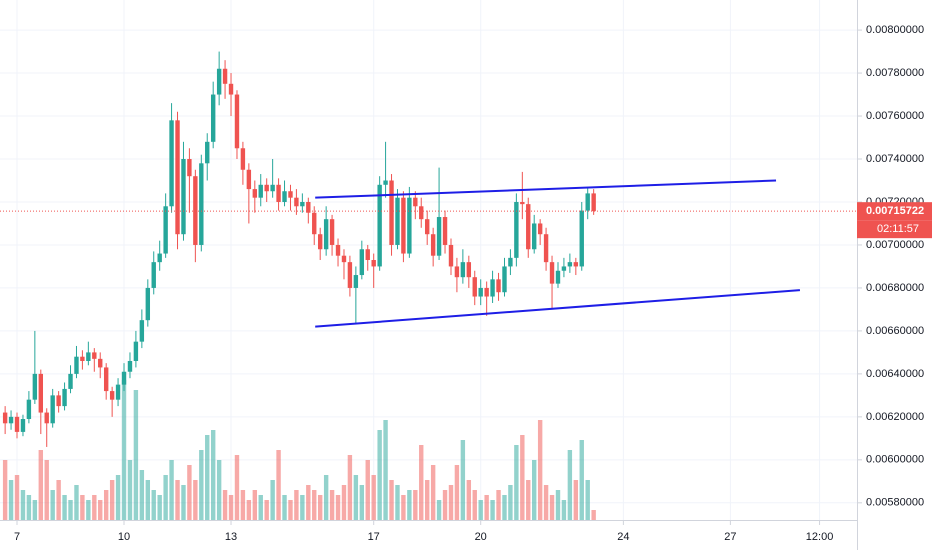  What do you see at coordinates (895, 30) in the screenshot?
I see `y-tick-label: 0.00800000` at bounding box center [895, 30].